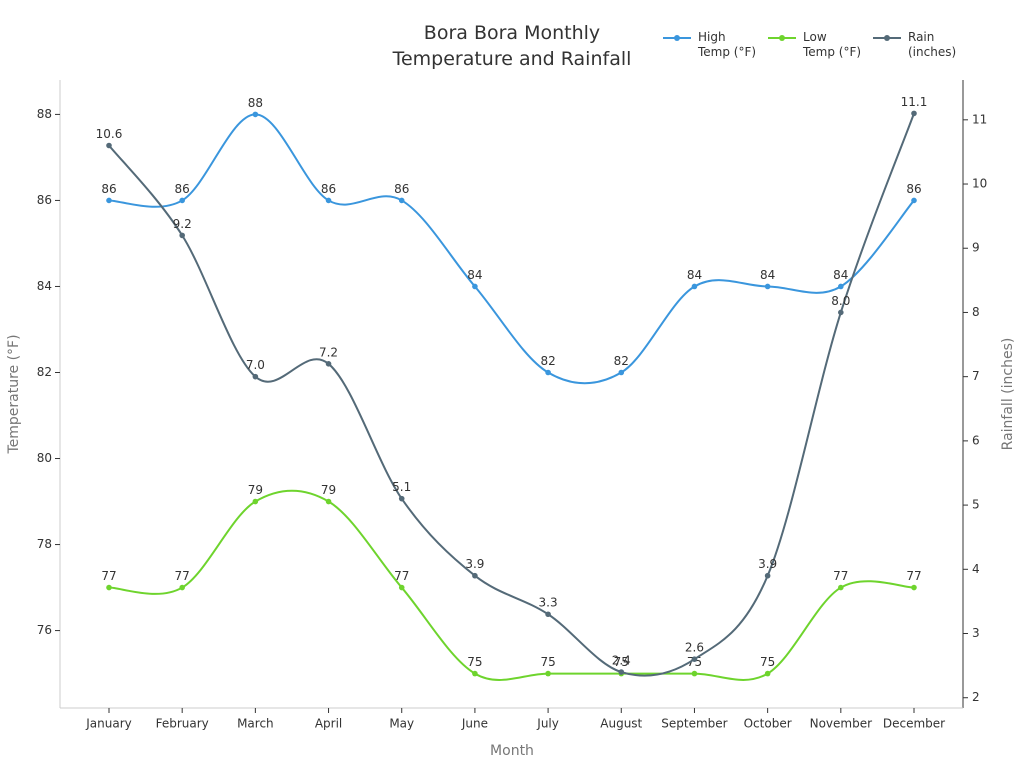 The width and height of the screenshot is (1024, 768). I want to click on x-tick-label: December, so click(914, 724).